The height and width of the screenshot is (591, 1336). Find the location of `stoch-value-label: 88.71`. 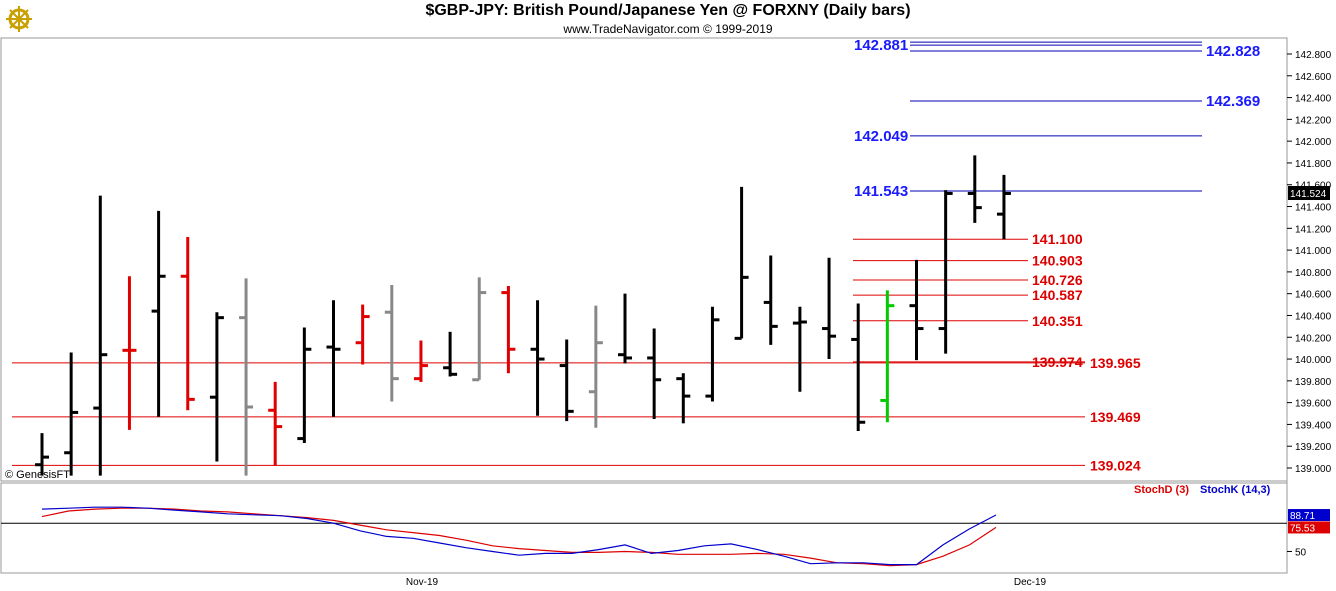

stoch-value-label: 88.71 is located at coordinates (1302, 516).